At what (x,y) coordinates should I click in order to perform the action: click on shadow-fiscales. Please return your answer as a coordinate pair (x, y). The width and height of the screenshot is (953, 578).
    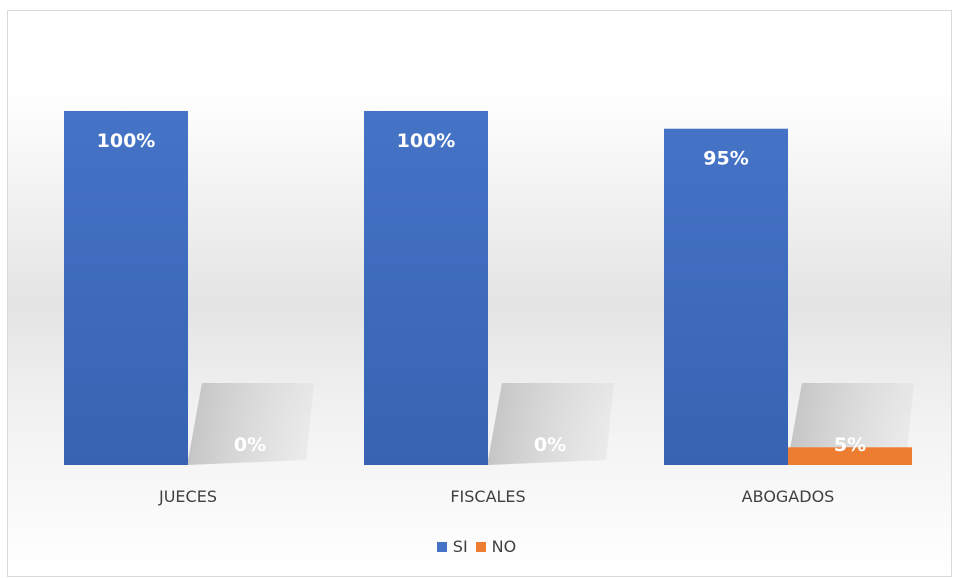
    Looking at the image, I should click on (551, 424).